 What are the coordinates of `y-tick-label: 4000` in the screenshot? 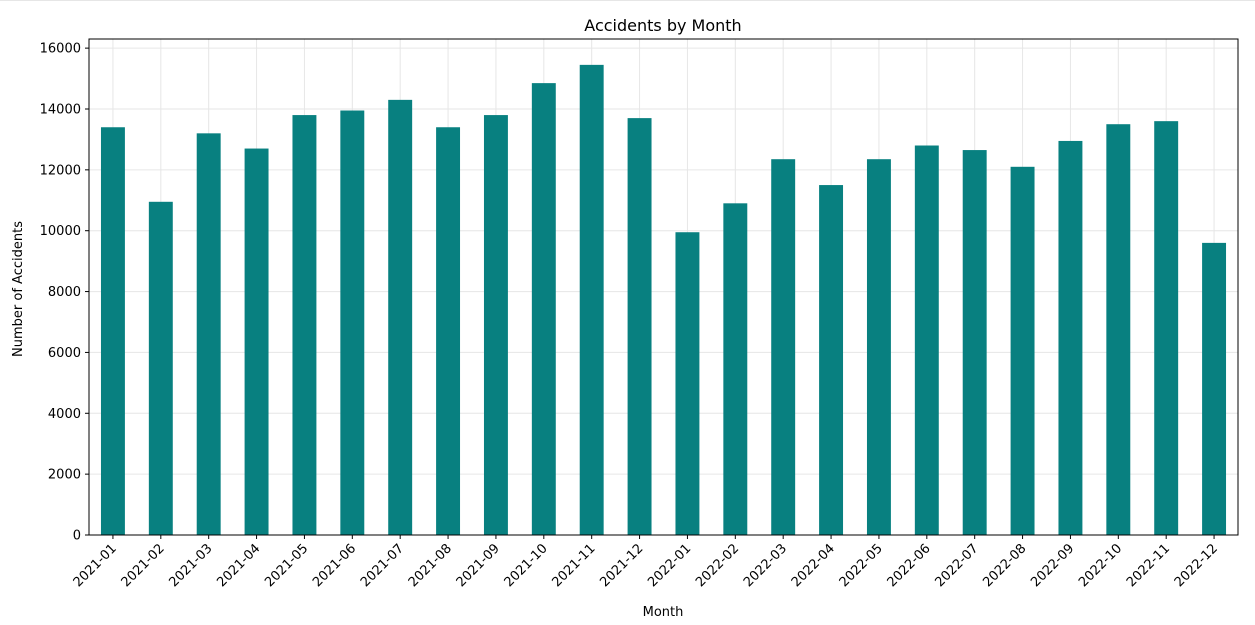 It's located at (64, 414).